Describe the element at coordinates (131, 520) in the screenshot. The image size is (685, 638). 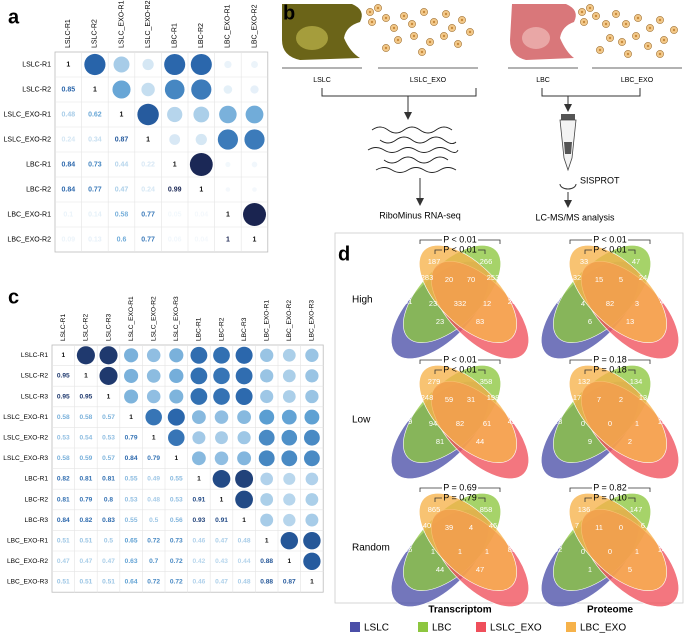
I see `corr-value: 0.55` at that location.